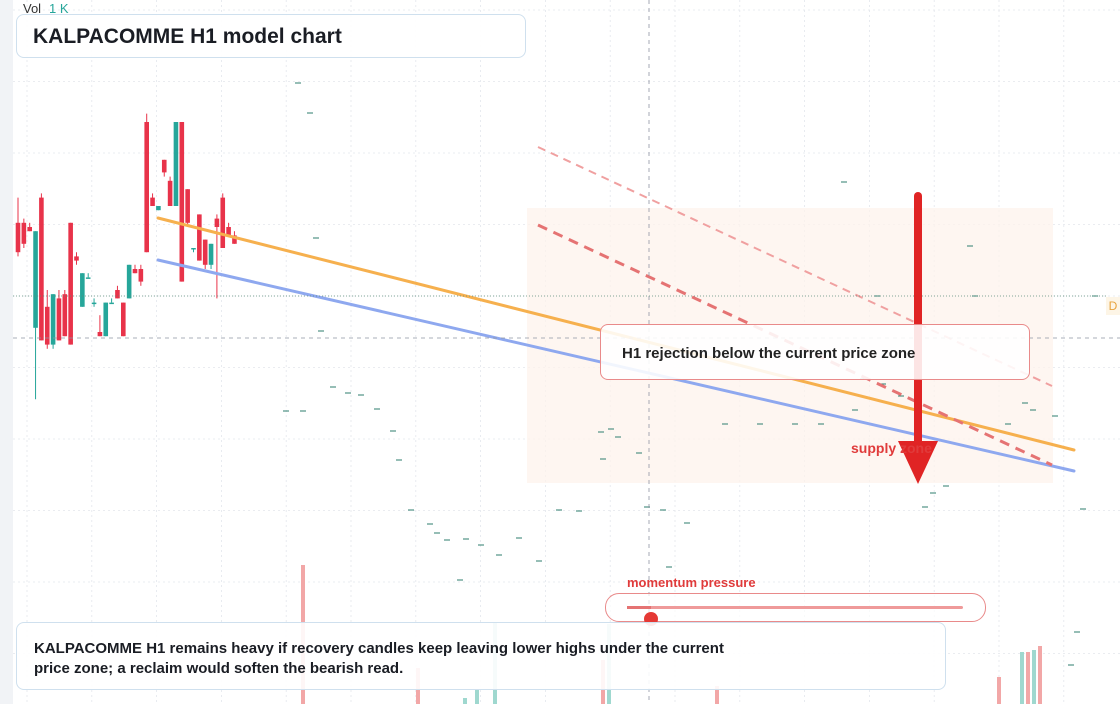  What do you see at coordinates (918, 462) in the screenshot?
I see `down-arrow-head` at bounding box center [918, 462].